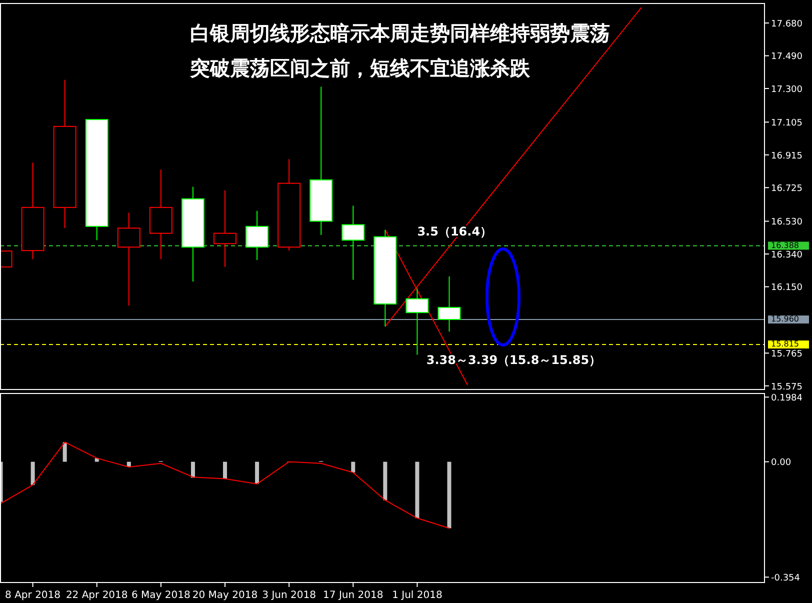  I want to click on x-tick-label: 20 May 2018, so click(225, 595).